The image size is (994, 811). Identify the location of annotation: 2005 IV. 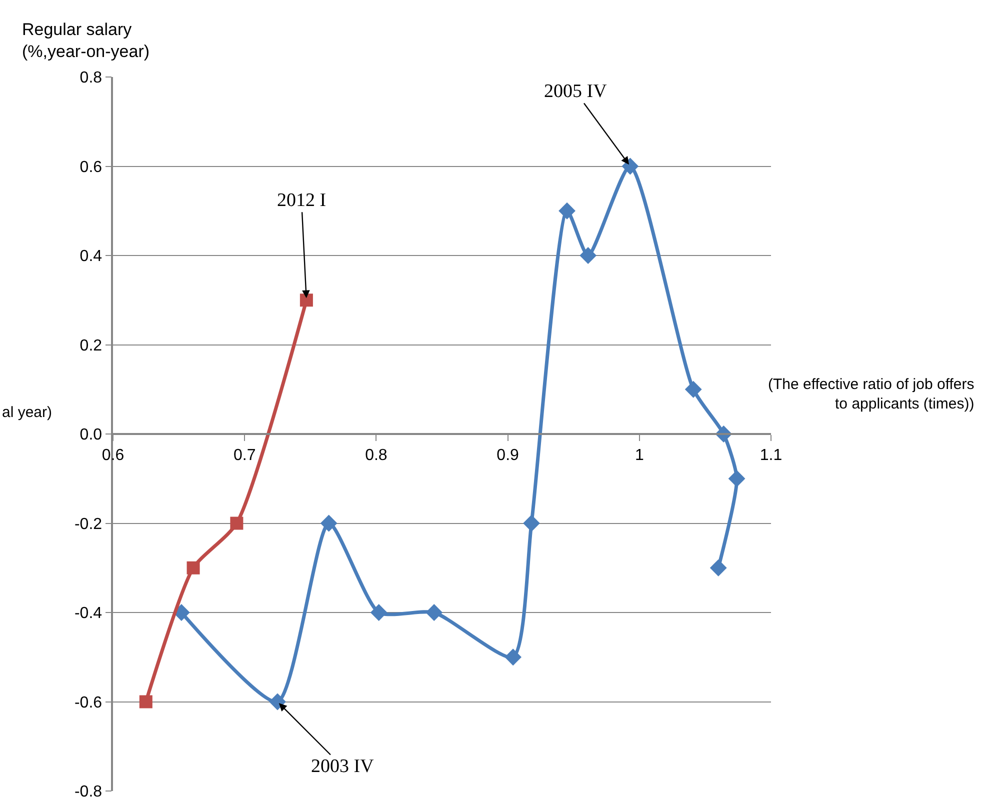
(576, 91).